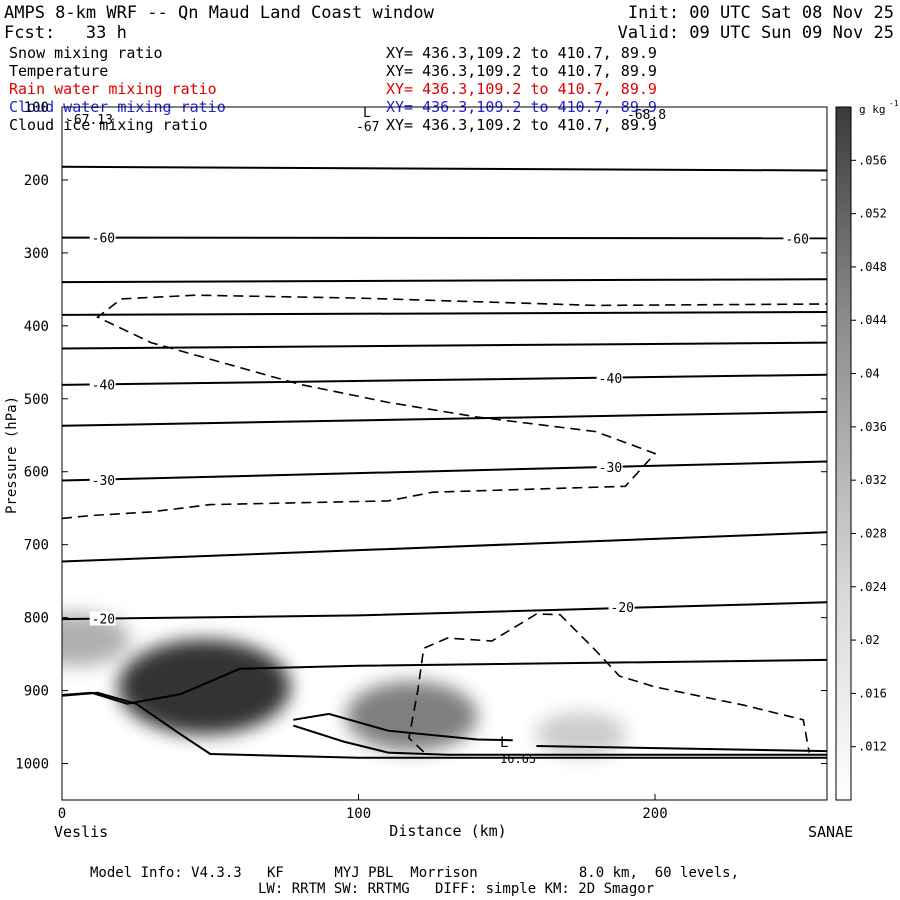 The width and height of the screenshot is (900, 900). Describe the element at coordinates (518, 759) in the screenshot. I see `low-value: 16.65` at that location.